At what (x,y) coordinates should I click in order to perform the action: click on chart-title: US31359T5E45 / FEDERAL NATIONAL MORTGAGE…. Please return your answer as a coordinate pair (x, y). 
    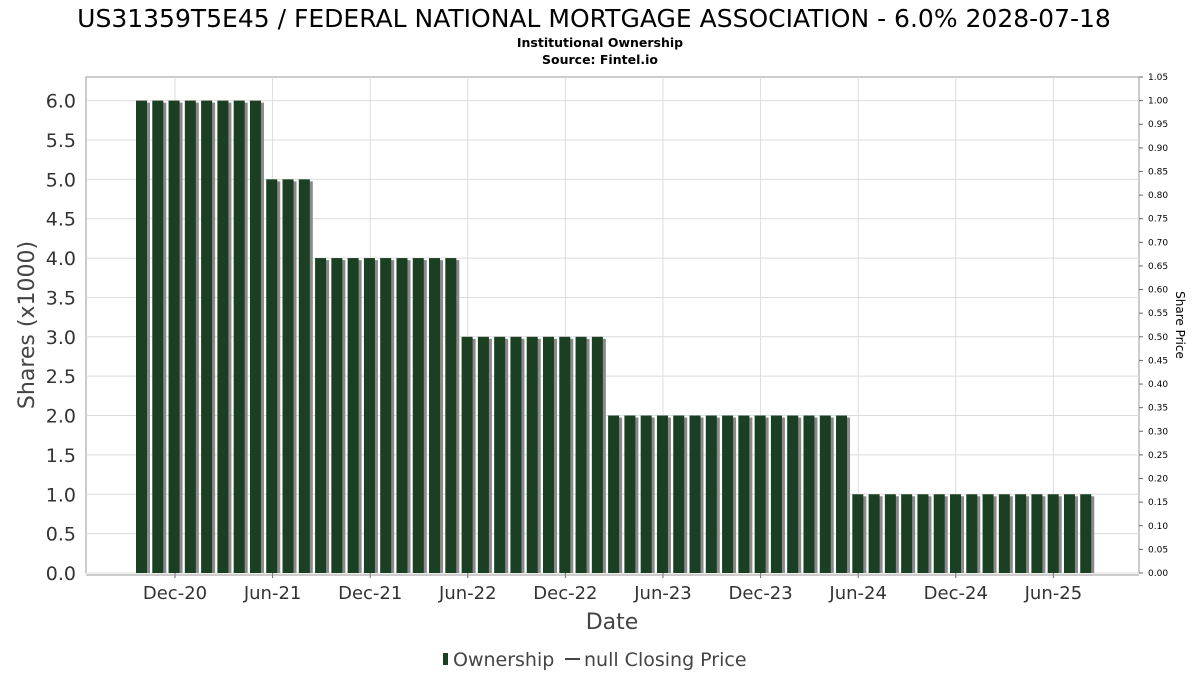
    Looking at the image, I should click on (594, 18).